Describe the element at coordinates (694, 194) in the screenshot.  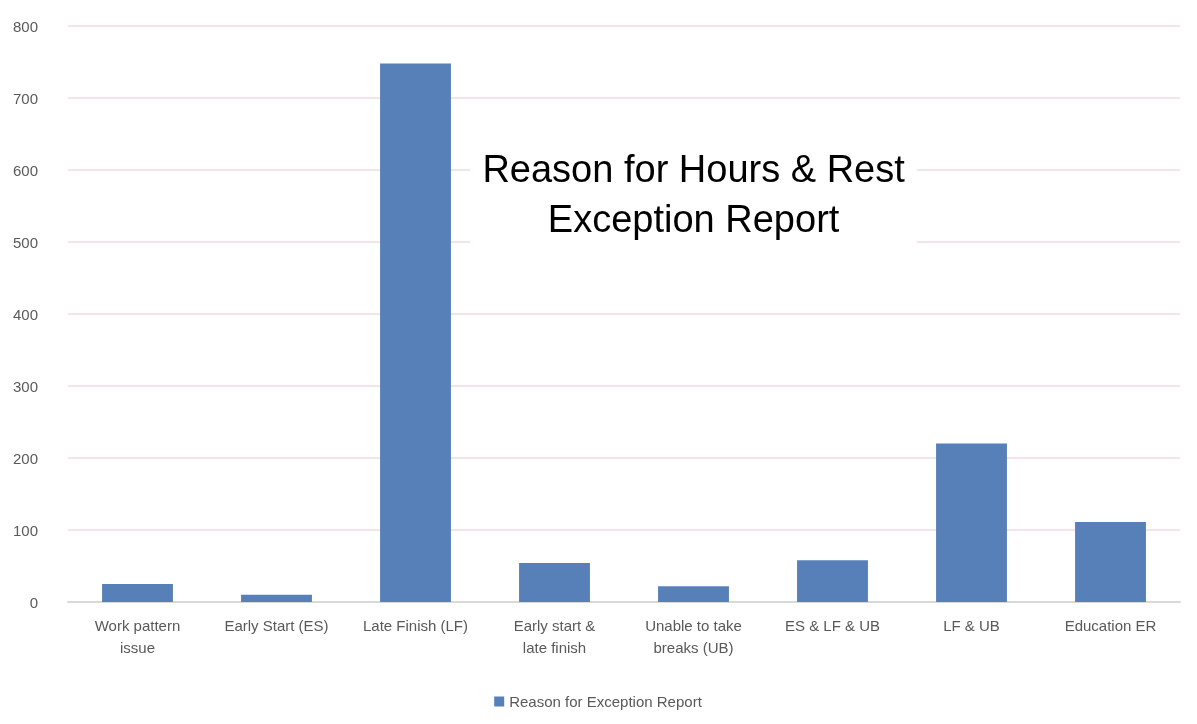
I see `text: Reason for Hours & Rest Exception Report` at that location.